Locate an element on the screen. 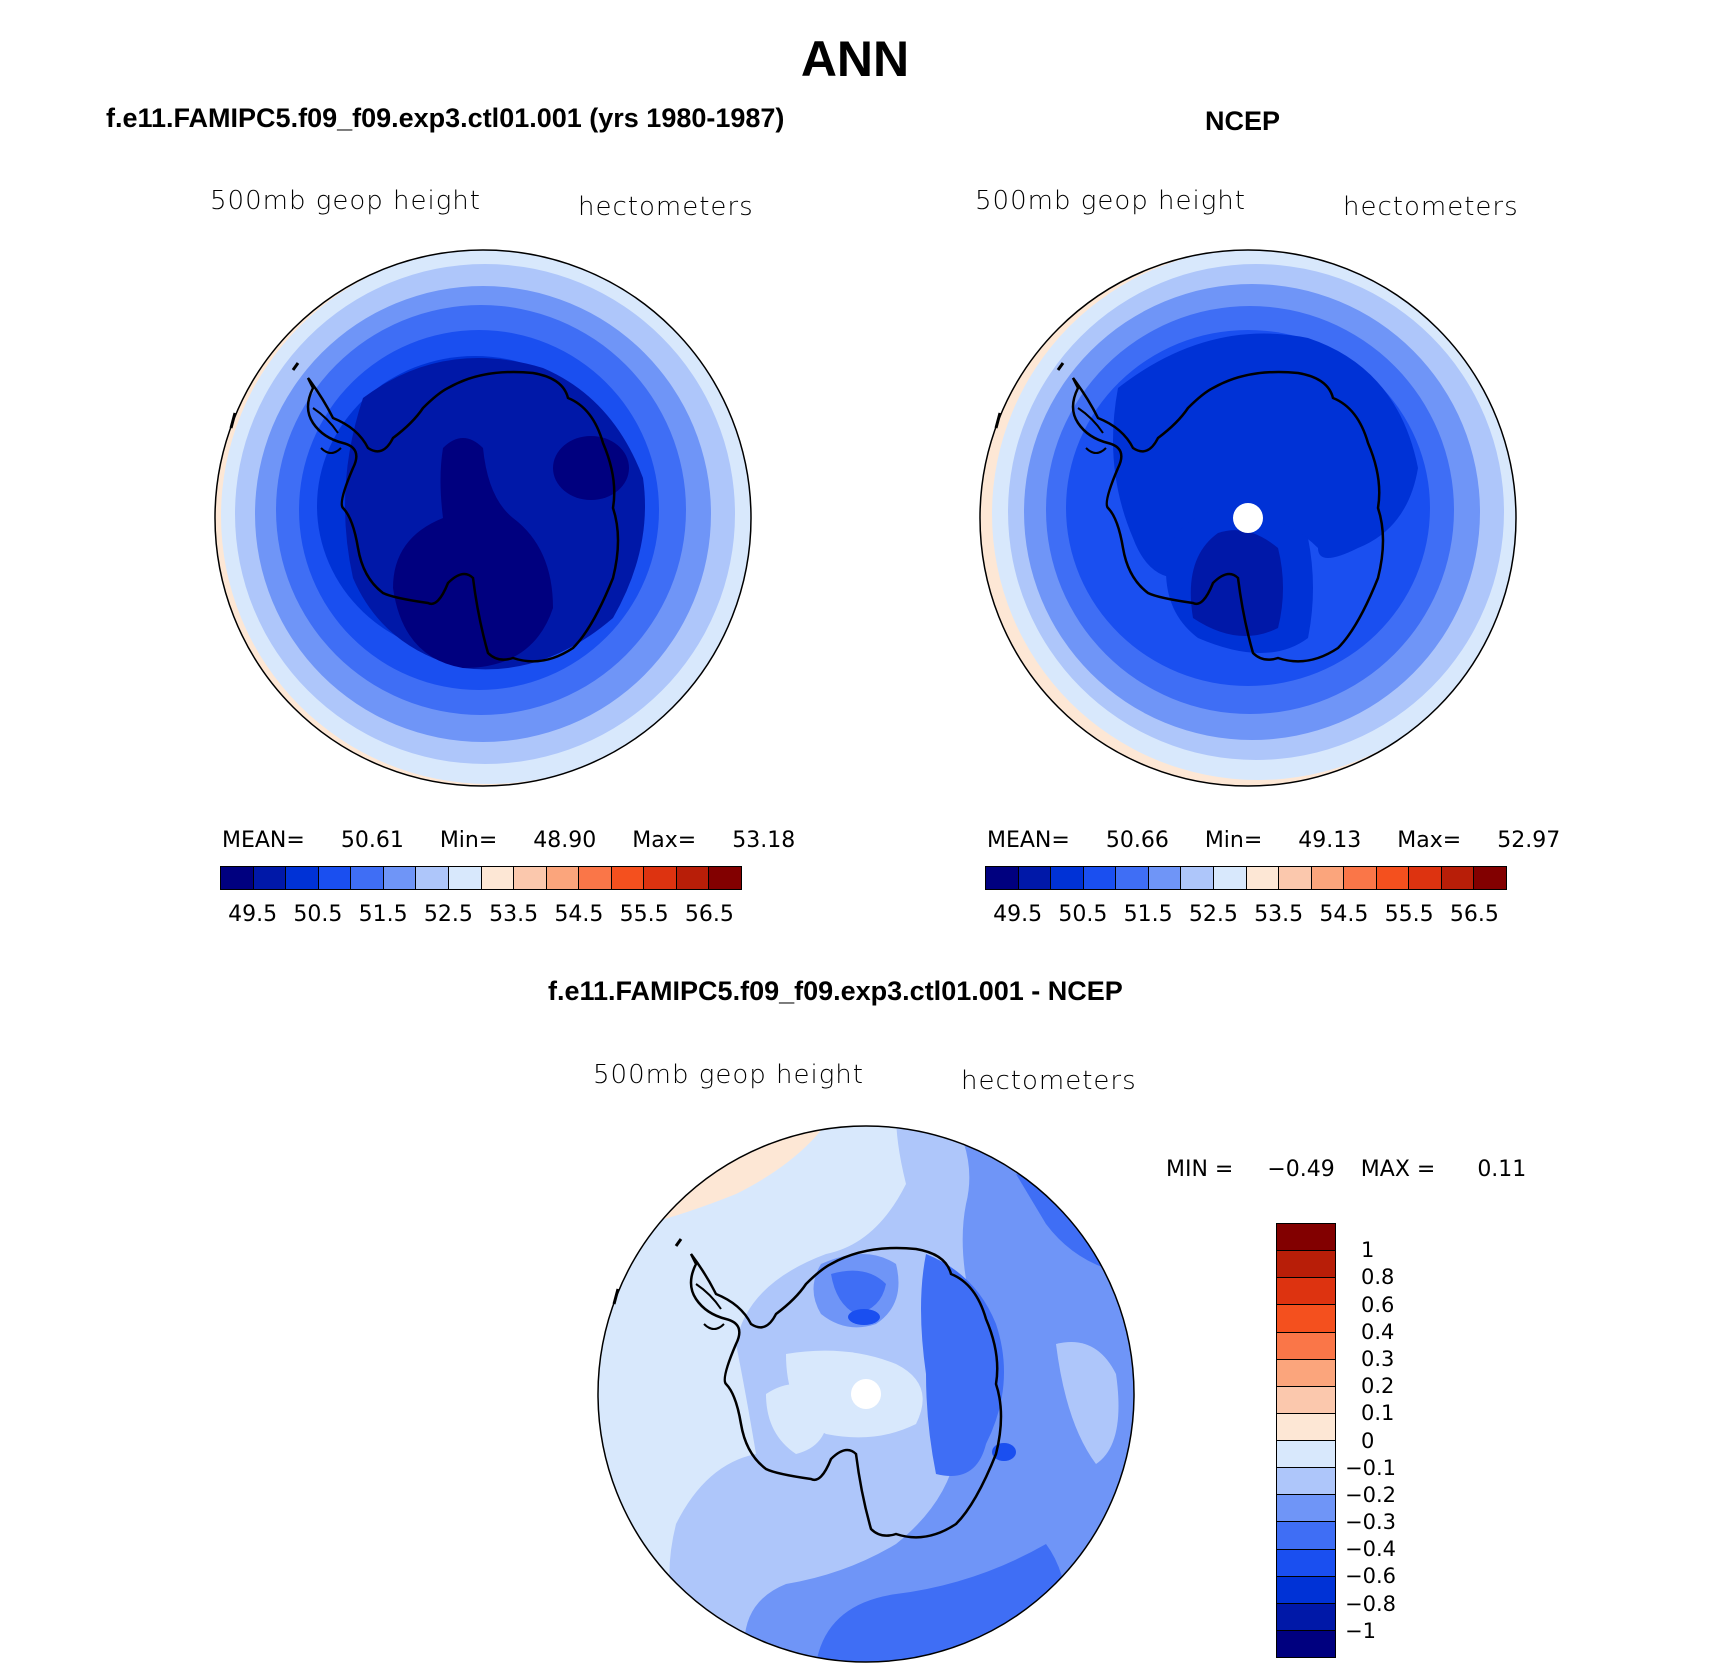 The width and height of the screenshot is (1710, 1664). panel1-min-value: 48.90 is located at coordinates (565, 840).